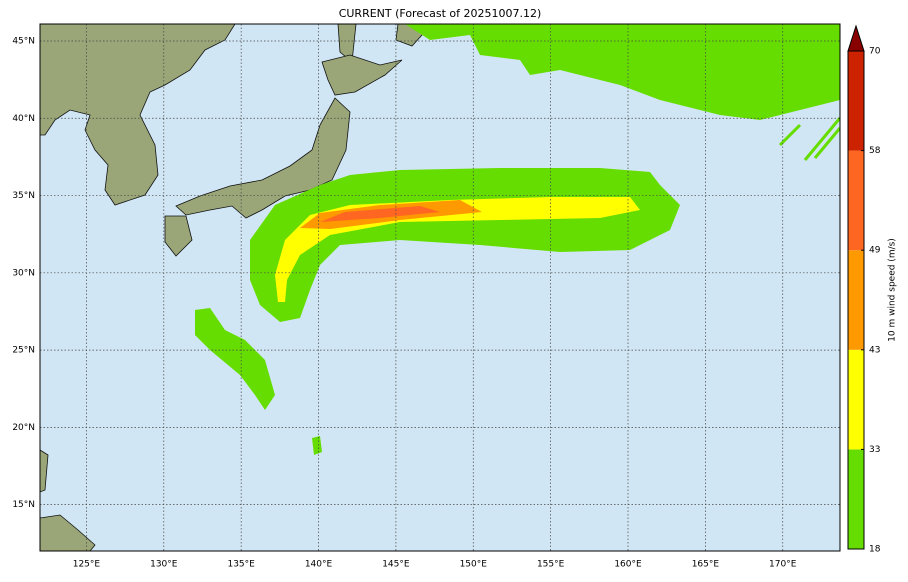 This screenshot has height=582, width=908. Describe the element at coordinates (164, 565) in the screenshot. I see `lon-label: 130°E` at that location.